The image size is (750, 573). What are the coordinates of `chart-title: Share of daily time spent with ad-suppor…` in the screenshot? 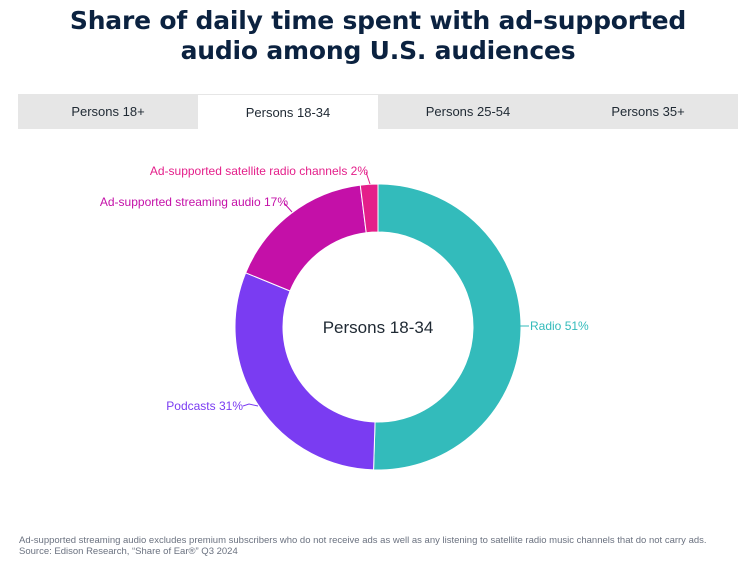 It's located at (375, 36).